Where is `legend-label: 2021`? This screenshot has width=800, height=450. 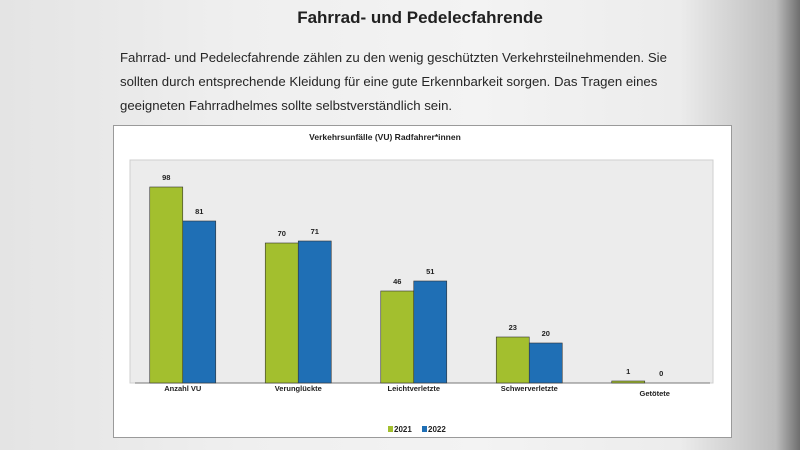
legend-label: 2021 is located at coordinates (403, 429).